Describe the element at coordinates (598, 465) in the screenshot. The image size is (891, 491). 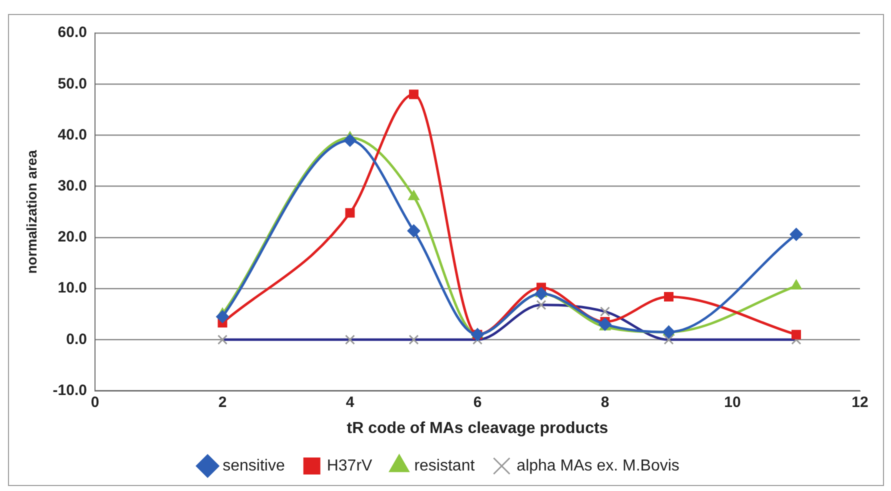
I see `legend-label: alpha MAs ex. M.Bovis` at that location.